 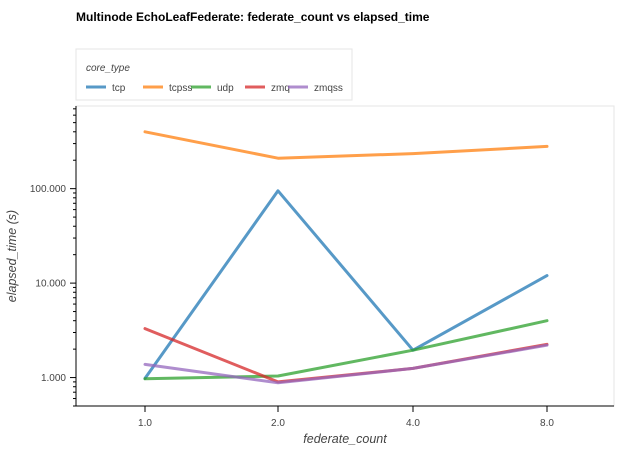 What do you see at coordinates (278, 423) in the screenshot?
I see `x-tick-label: 2.0` at bounding box center [278, 423].